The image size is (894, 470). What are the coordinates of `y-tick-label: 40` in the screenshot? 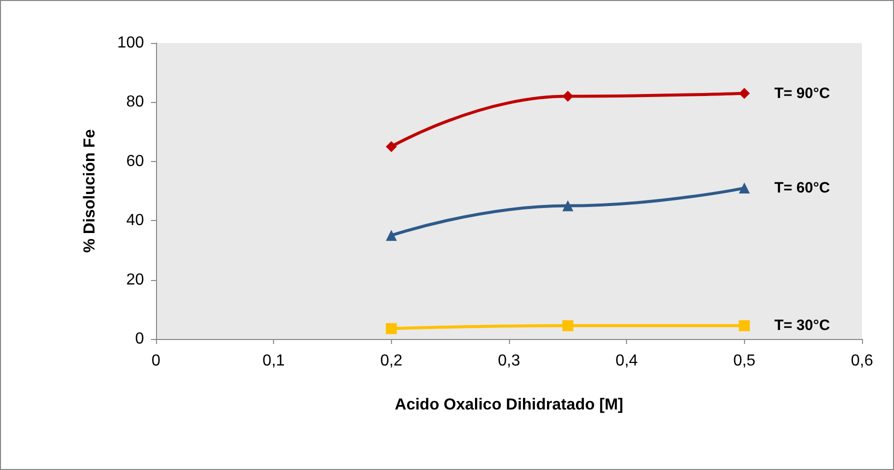 It's located at (135, 221).